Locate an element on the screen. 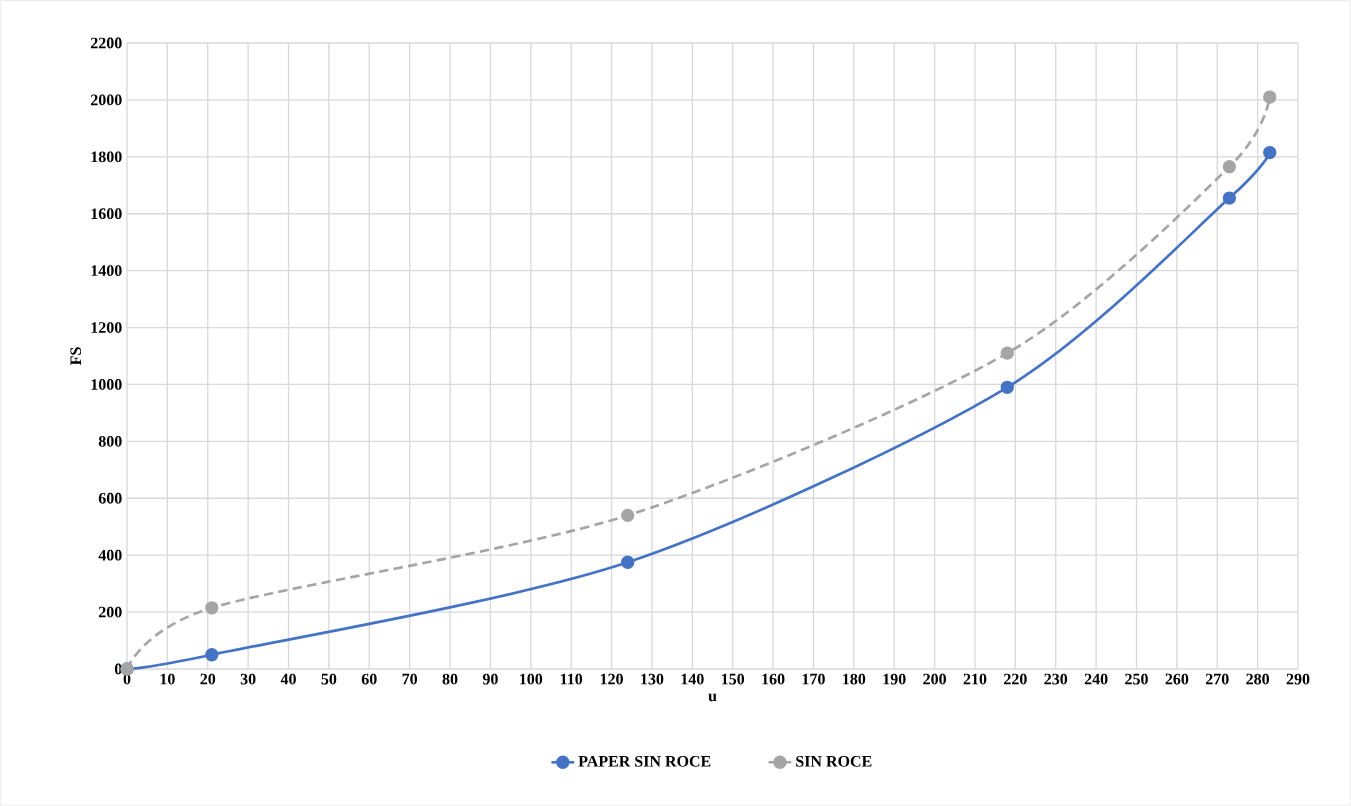  y-tick-label: 2000 is located at coordinates (106, 100).